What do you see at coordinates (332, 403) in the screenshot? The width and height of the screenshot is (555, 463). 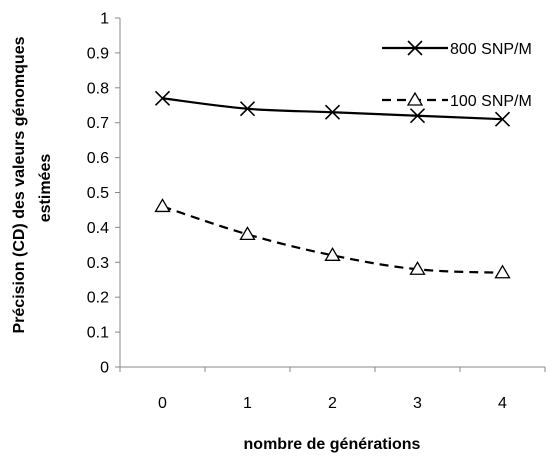 I see `x-tick-label: 2` at bounding box center [332, 403].